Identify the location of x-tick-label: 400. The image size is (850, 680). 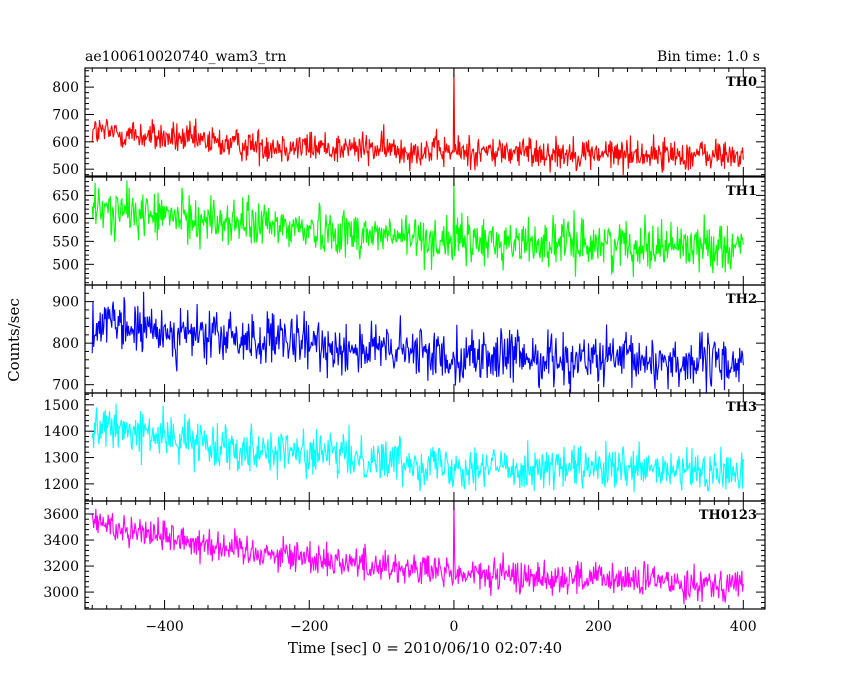
(743, 627).